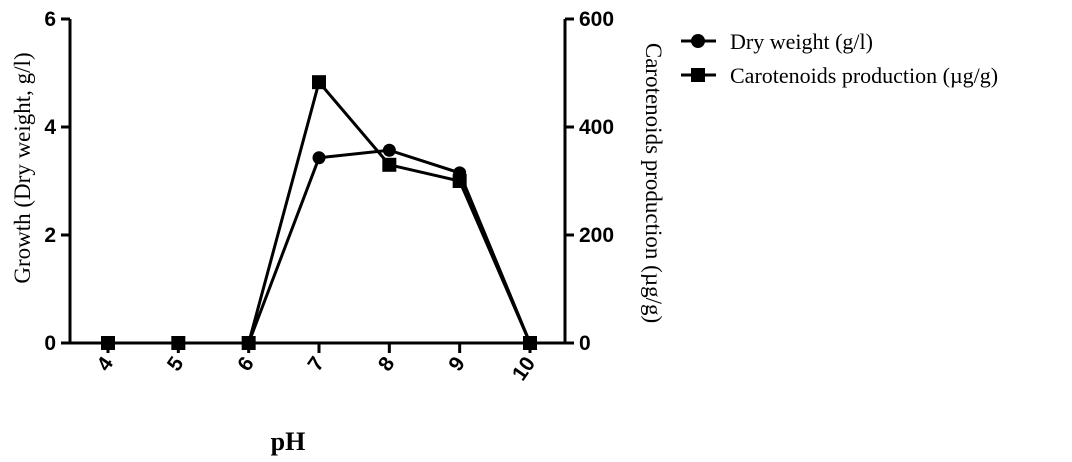  I want to click on y-right-tick-label: 400, so click(596, 127).